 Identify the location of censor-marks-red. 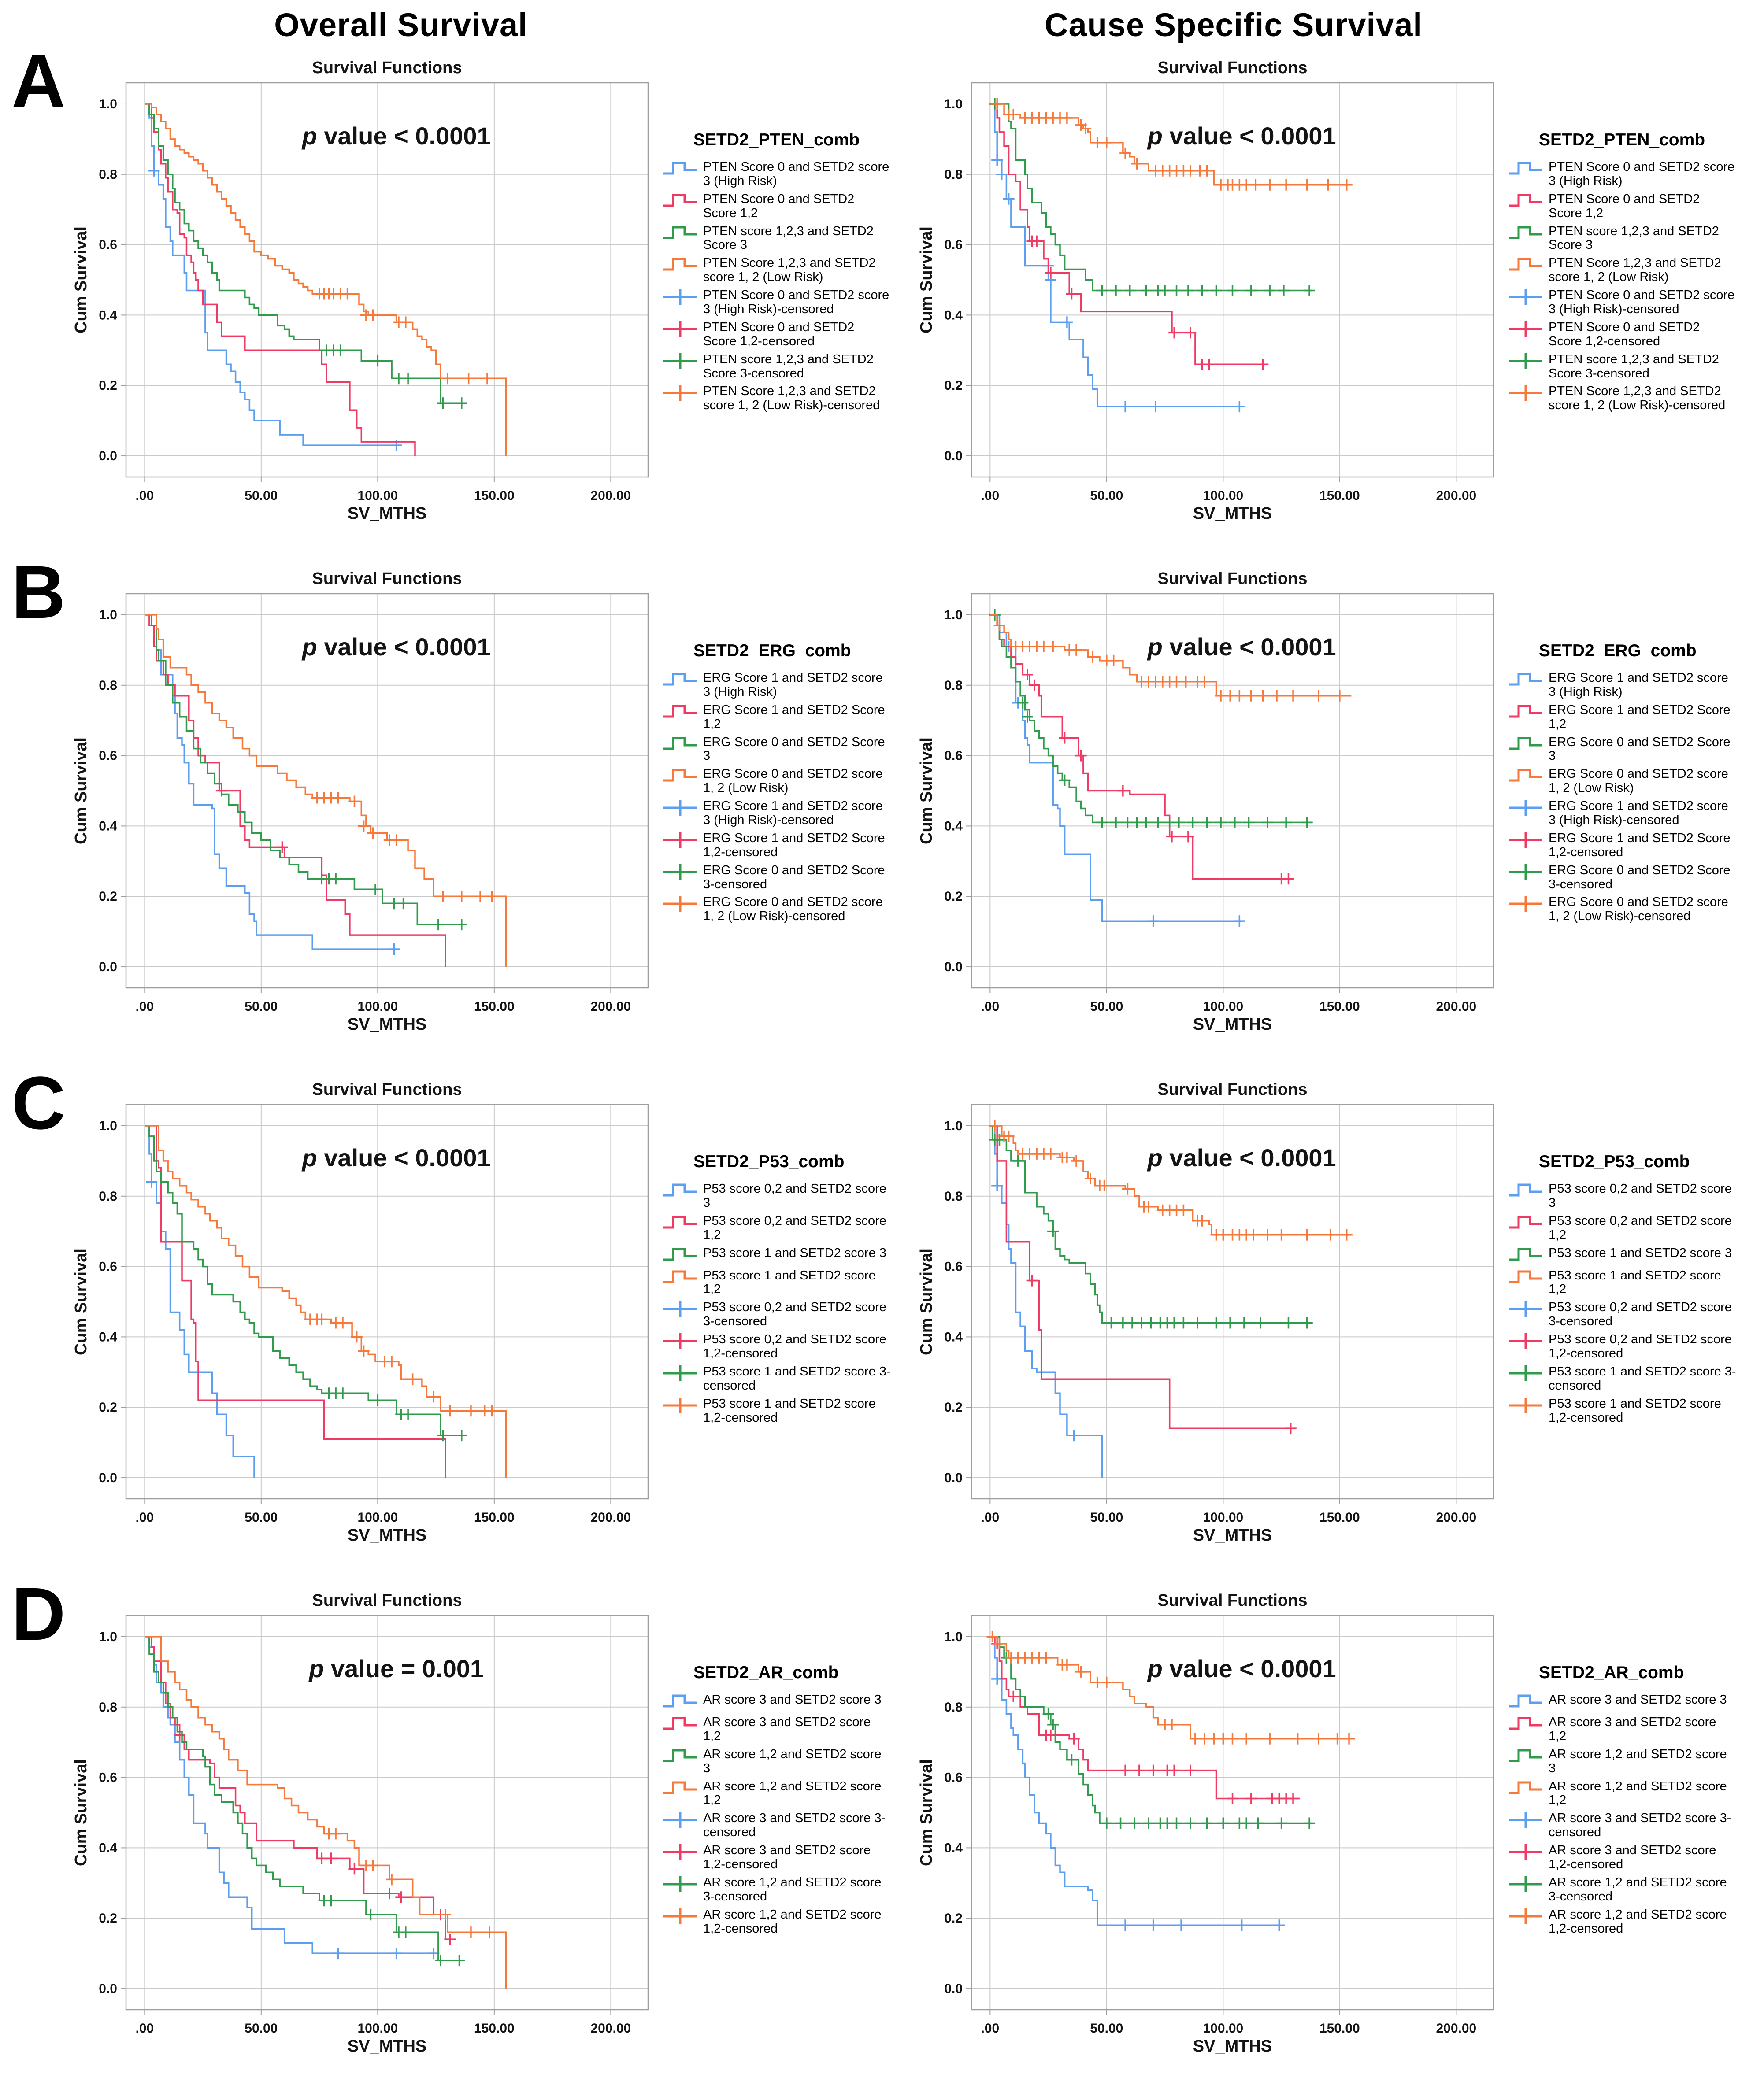
(1157, 777).